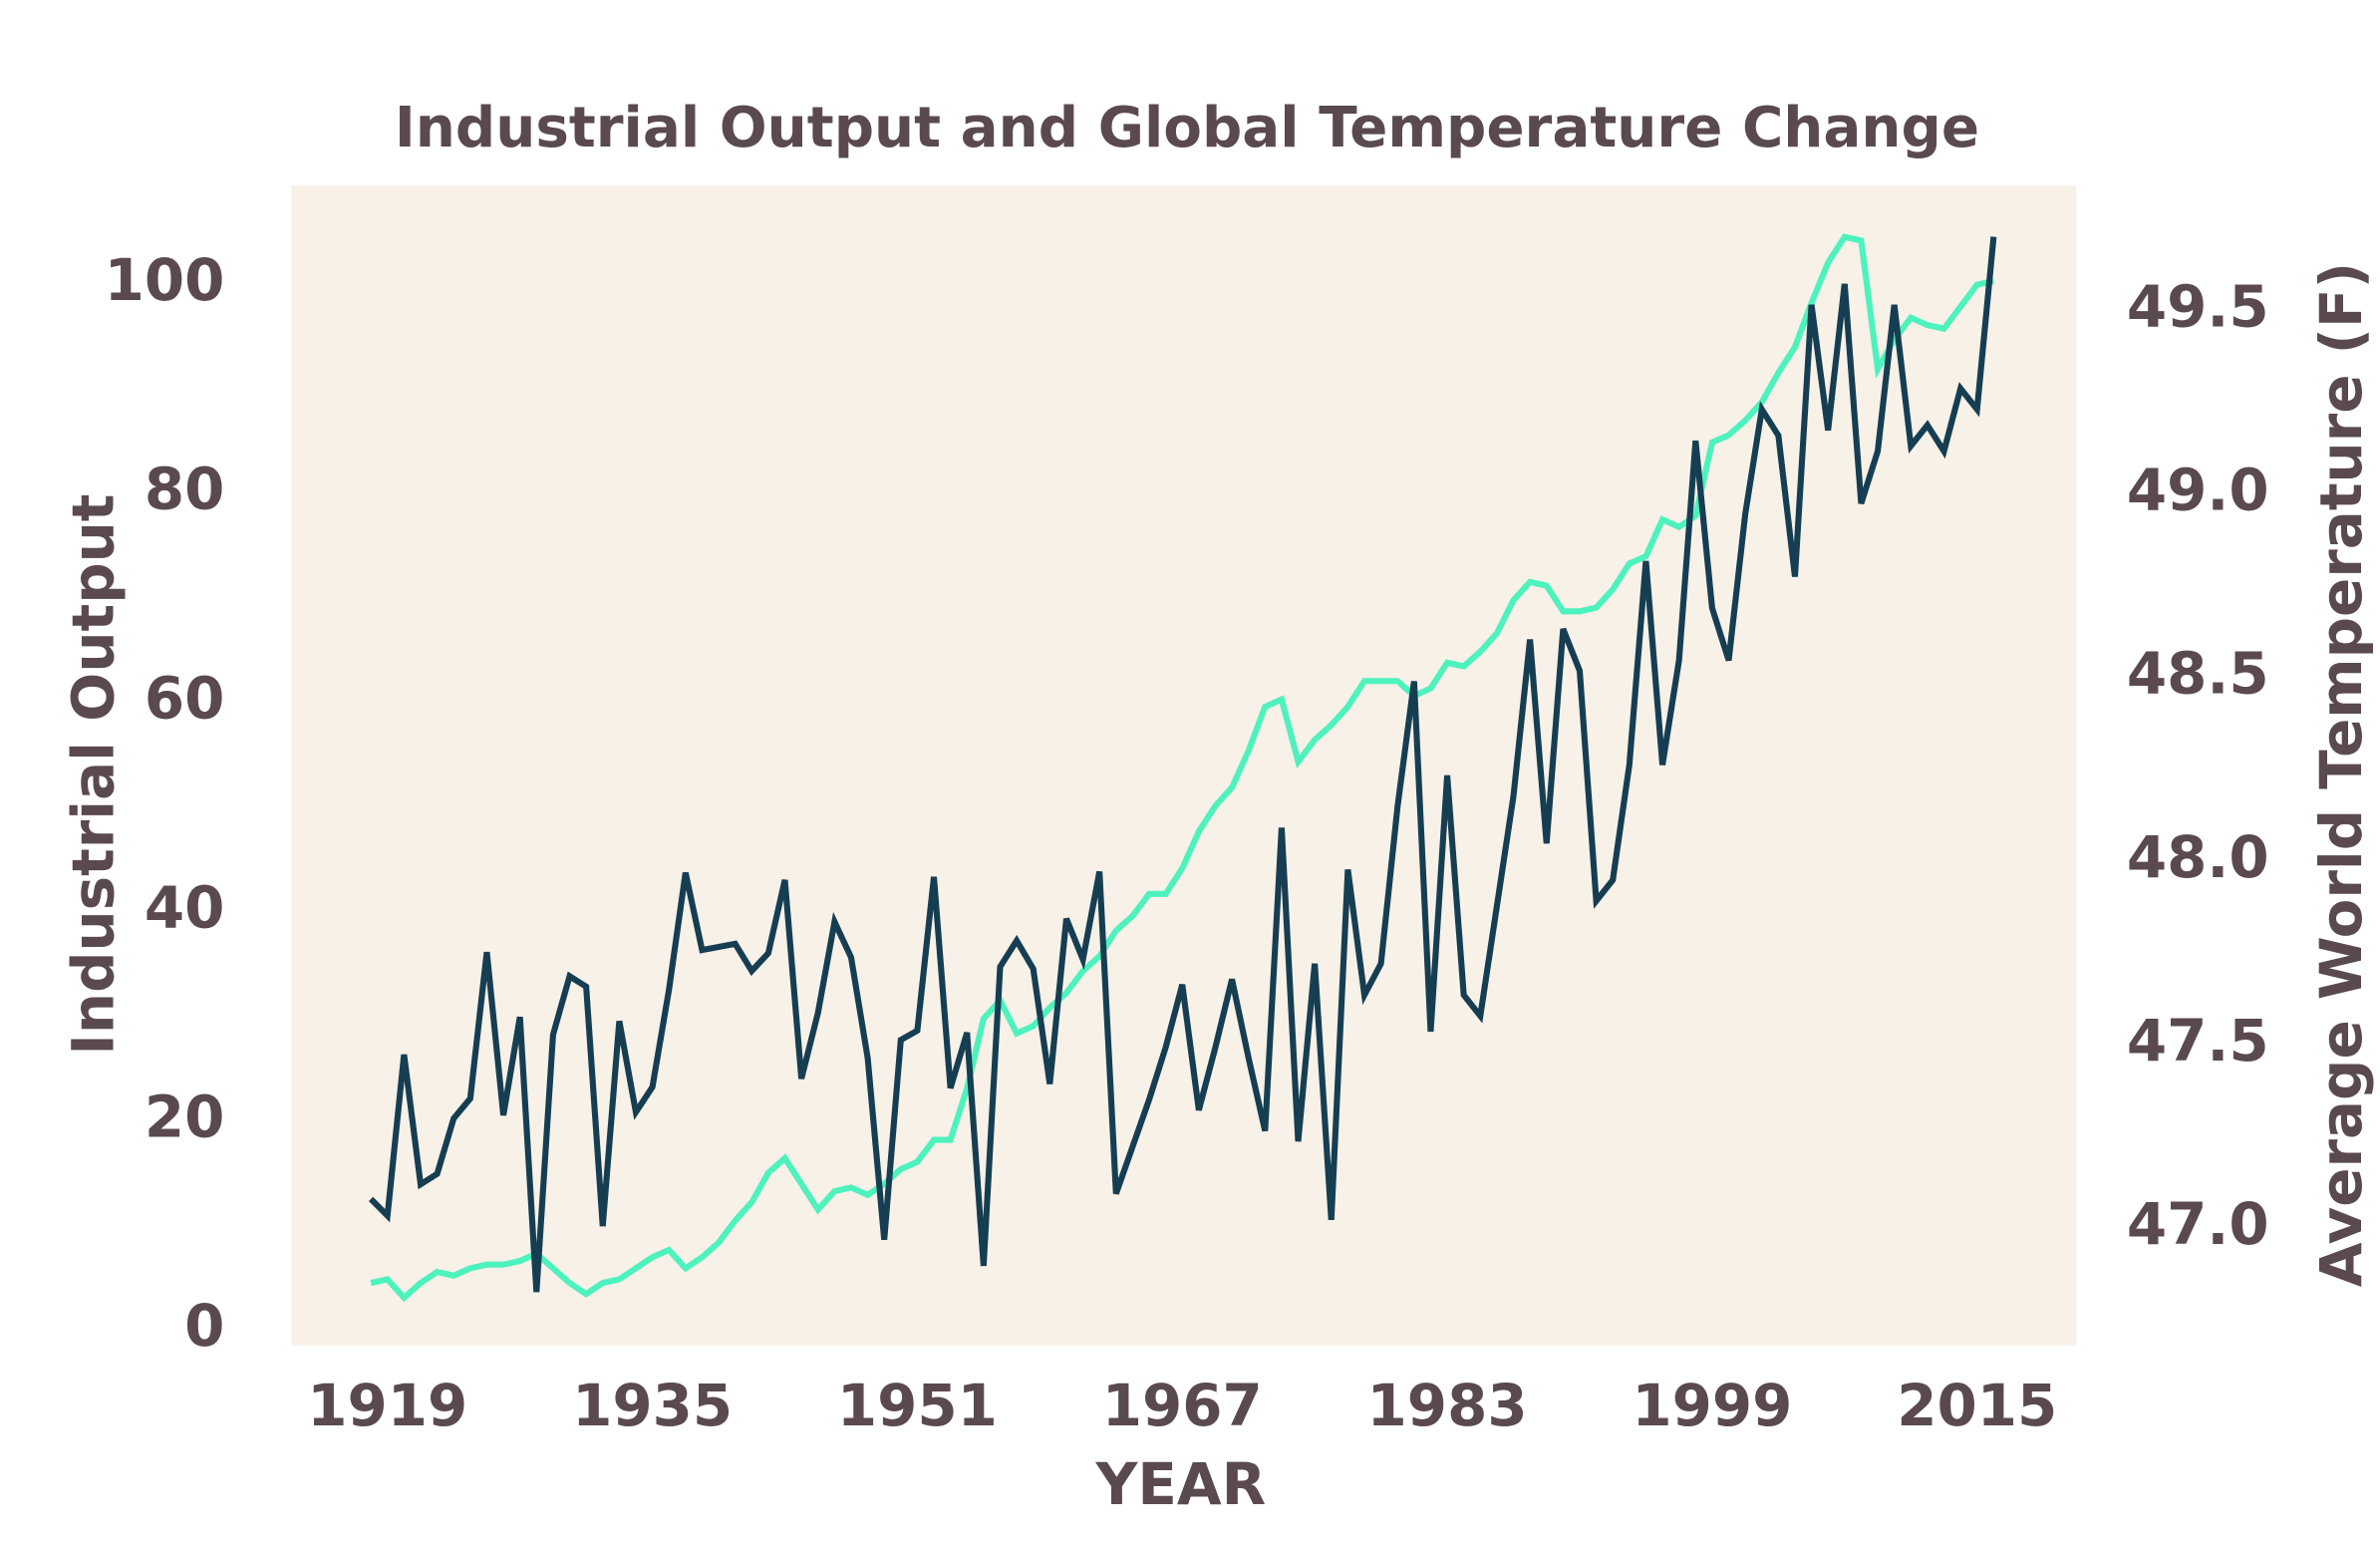  What do you see at coordinates (204, 1326) in the screenshot?
I see `y-tick-label: 0` at bounding box center [204, 1326].